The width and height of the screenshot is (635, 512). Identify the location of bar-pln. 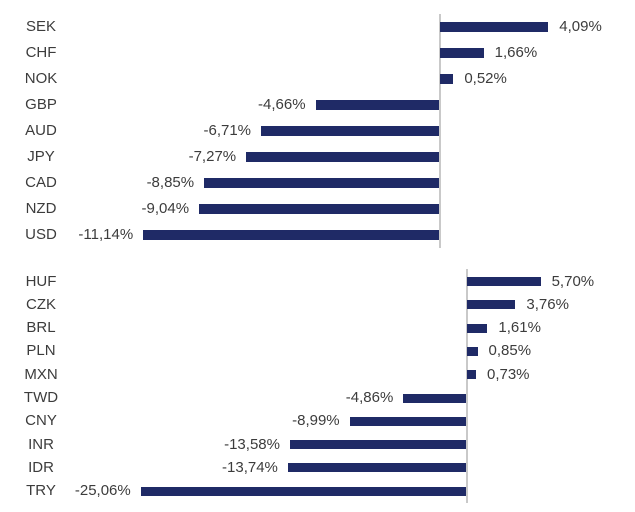
(472, 351).